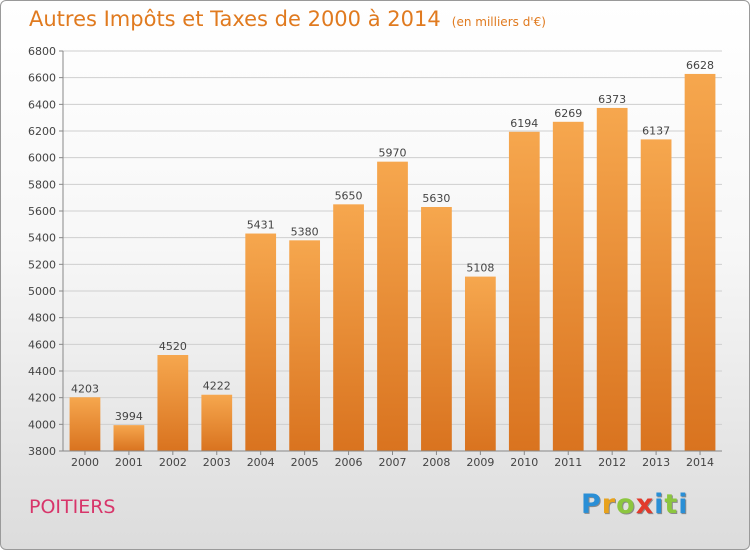 The height and width of the screenshot is (550, 750). What do you see at coordinates (305, 231) in the screenshot?
I see `bar-value-label: 5380` at bounding box center [305, 231].